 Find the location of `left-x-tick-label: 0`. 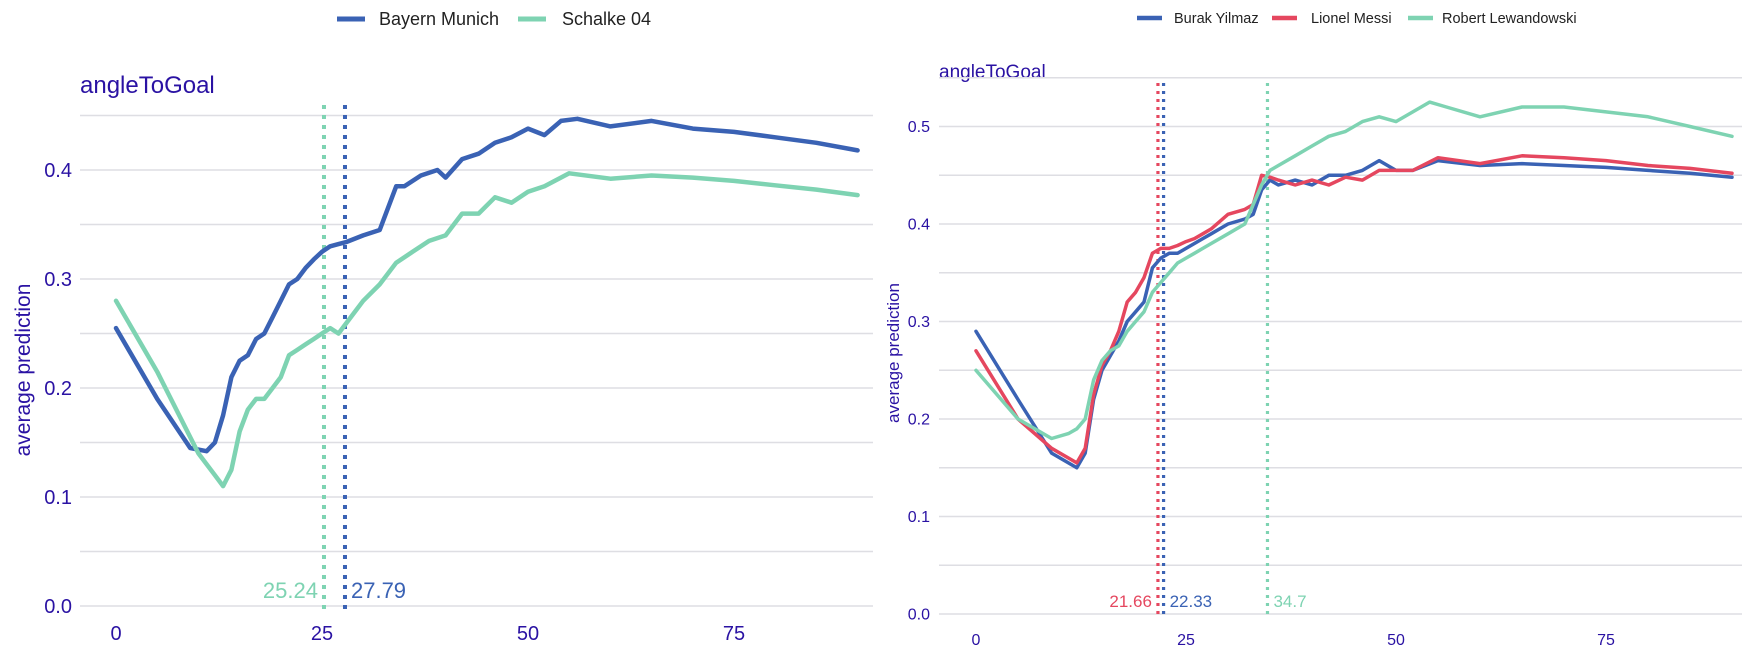

left-x-tick-label: 0 is located at coordinates (115, 634).